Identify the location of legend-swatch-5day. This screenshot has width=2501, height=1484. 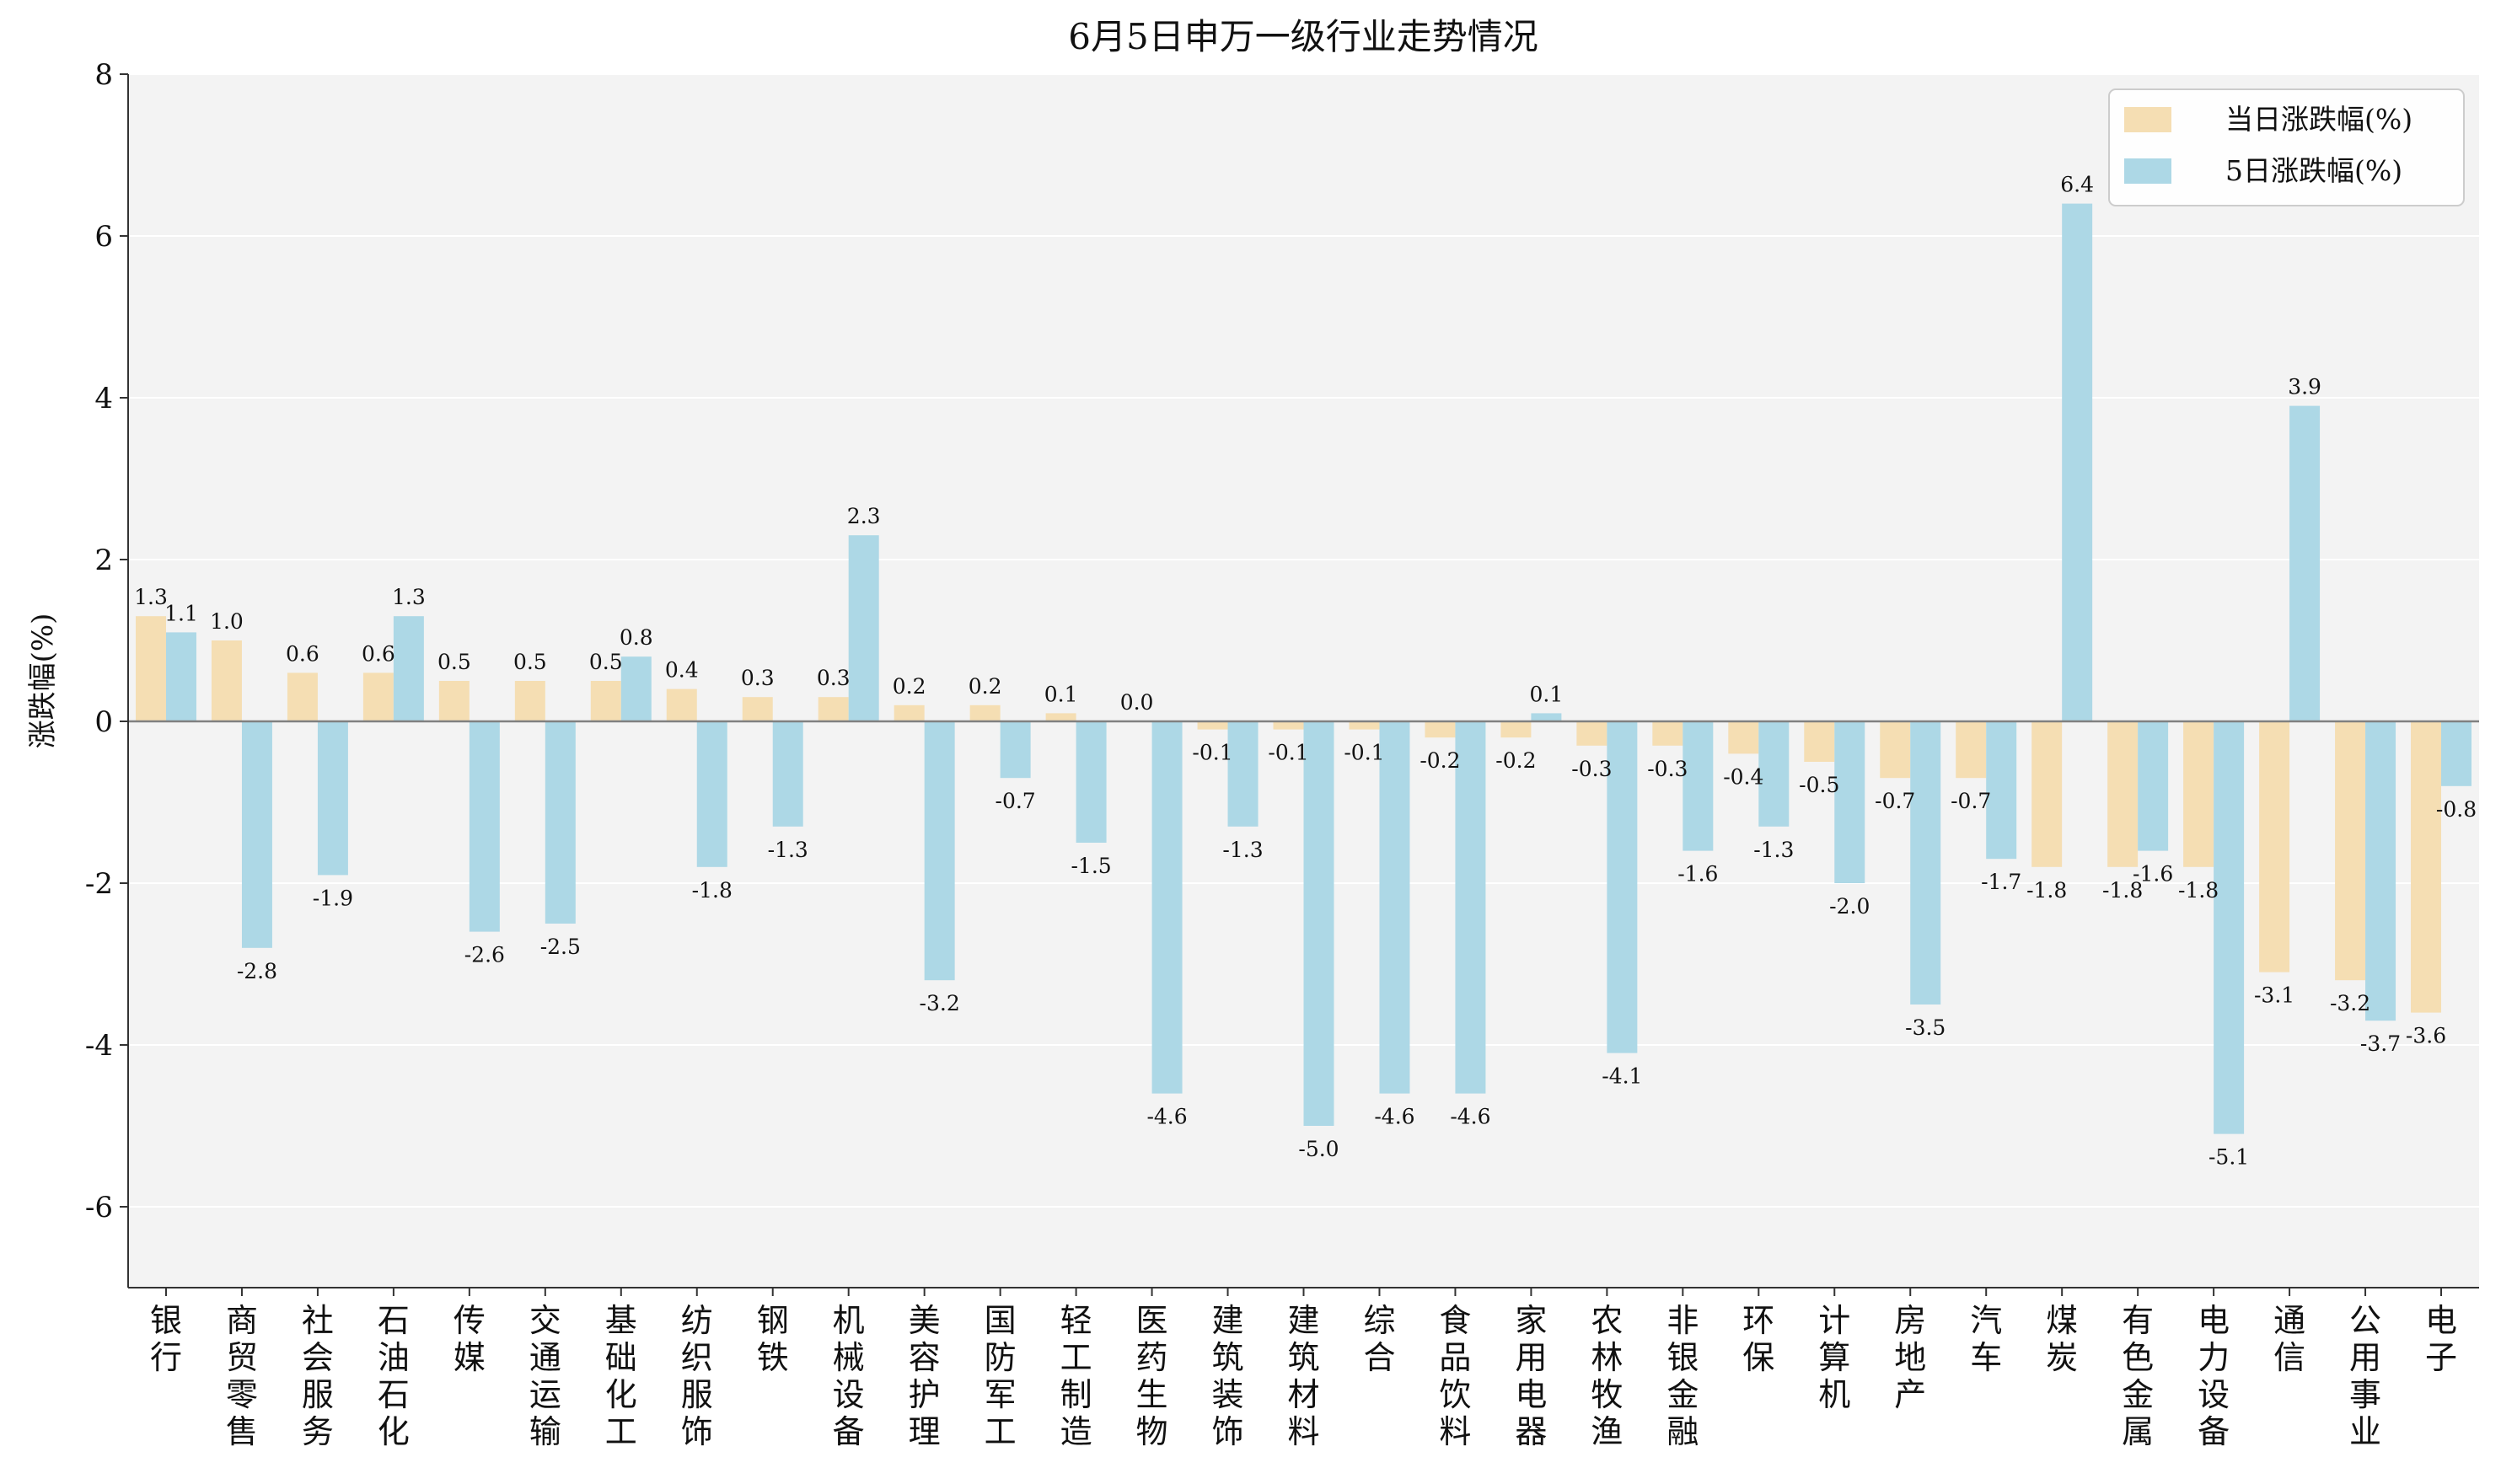
(2147, 171).